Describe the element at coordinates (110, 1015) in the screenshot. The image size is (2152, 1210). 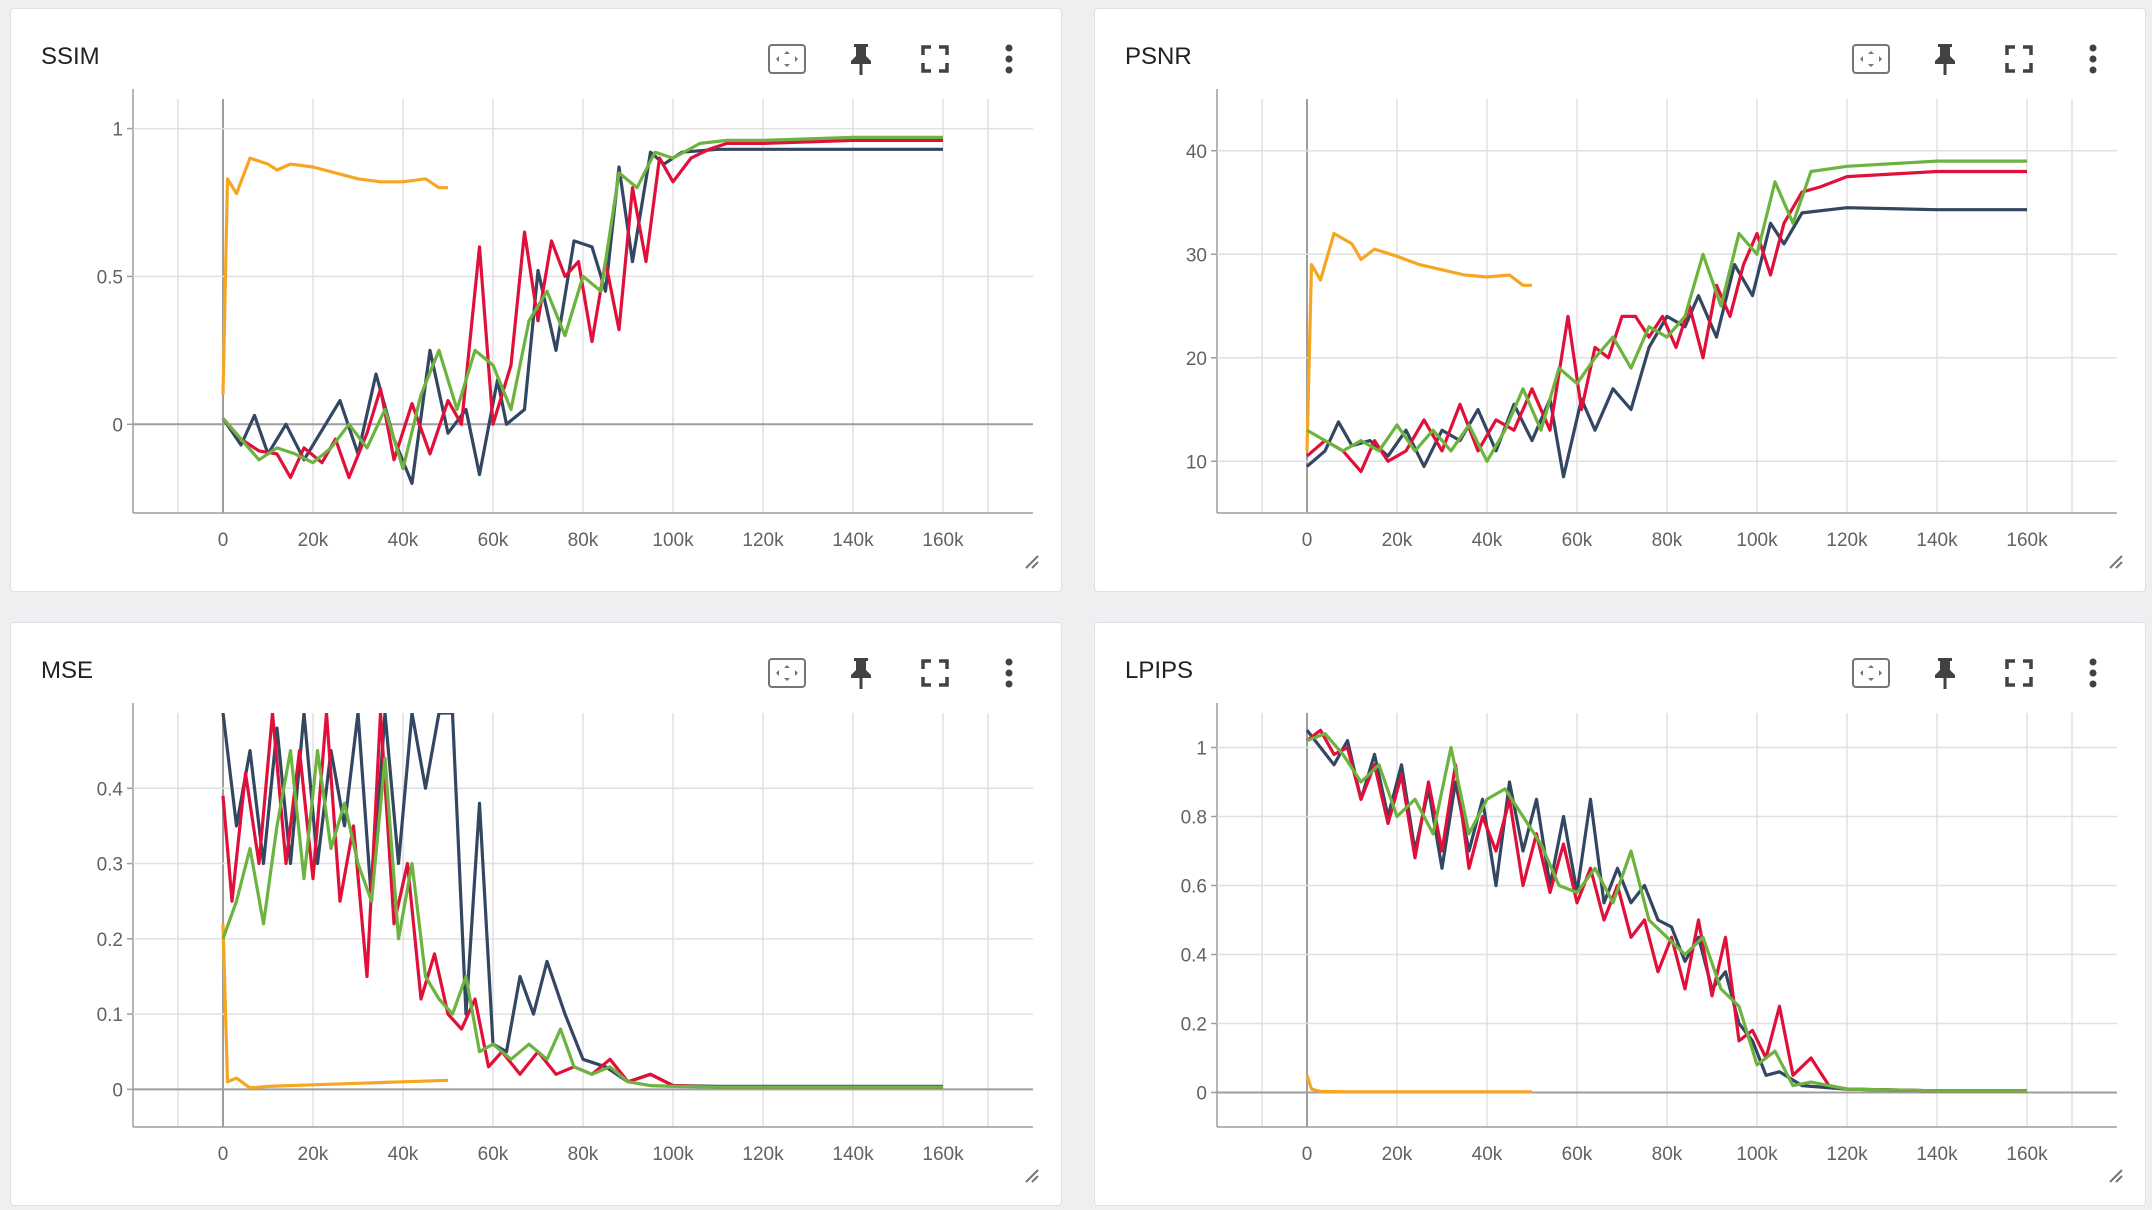
I see `y-tick-label: 0.1` at that location.